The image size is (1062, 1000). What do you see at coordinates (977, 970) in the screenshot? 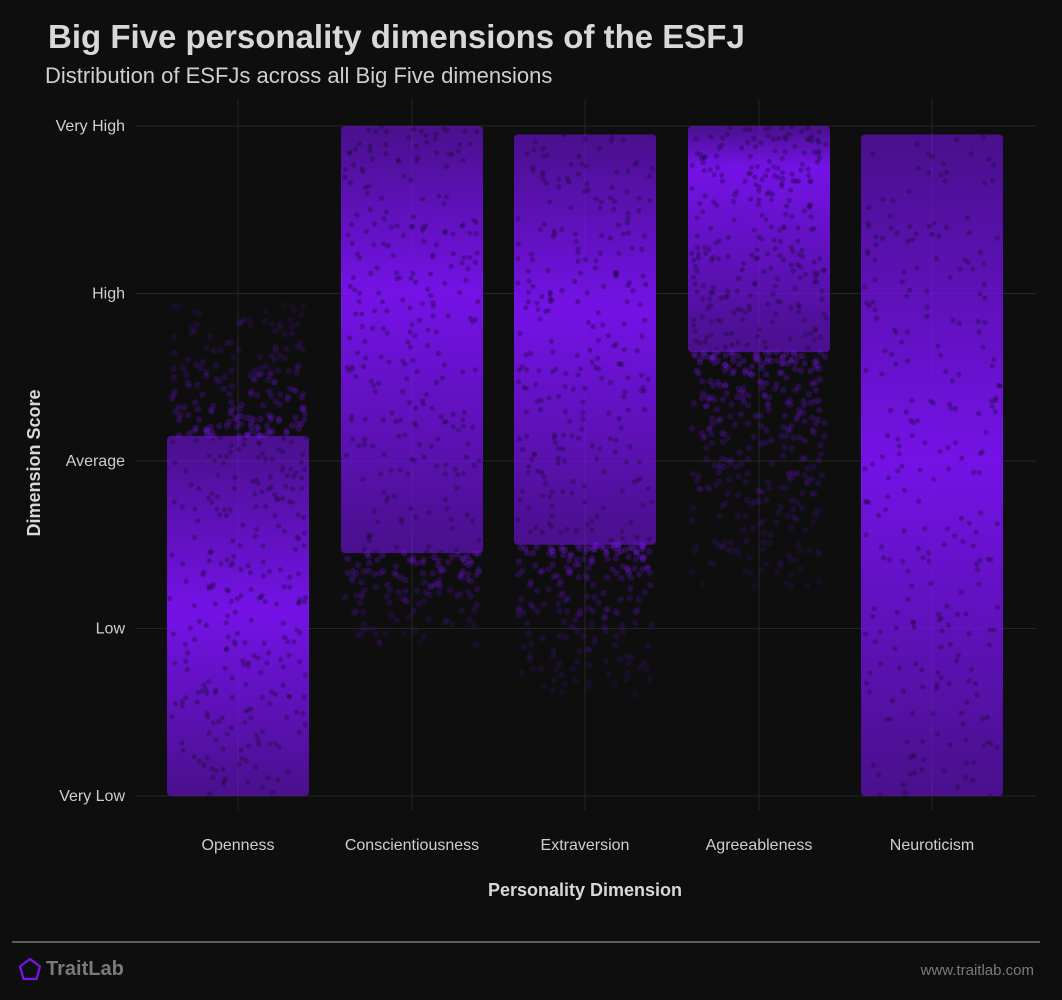
I see `site-url: www.traitlab.com` at bounding box center [977, 970].